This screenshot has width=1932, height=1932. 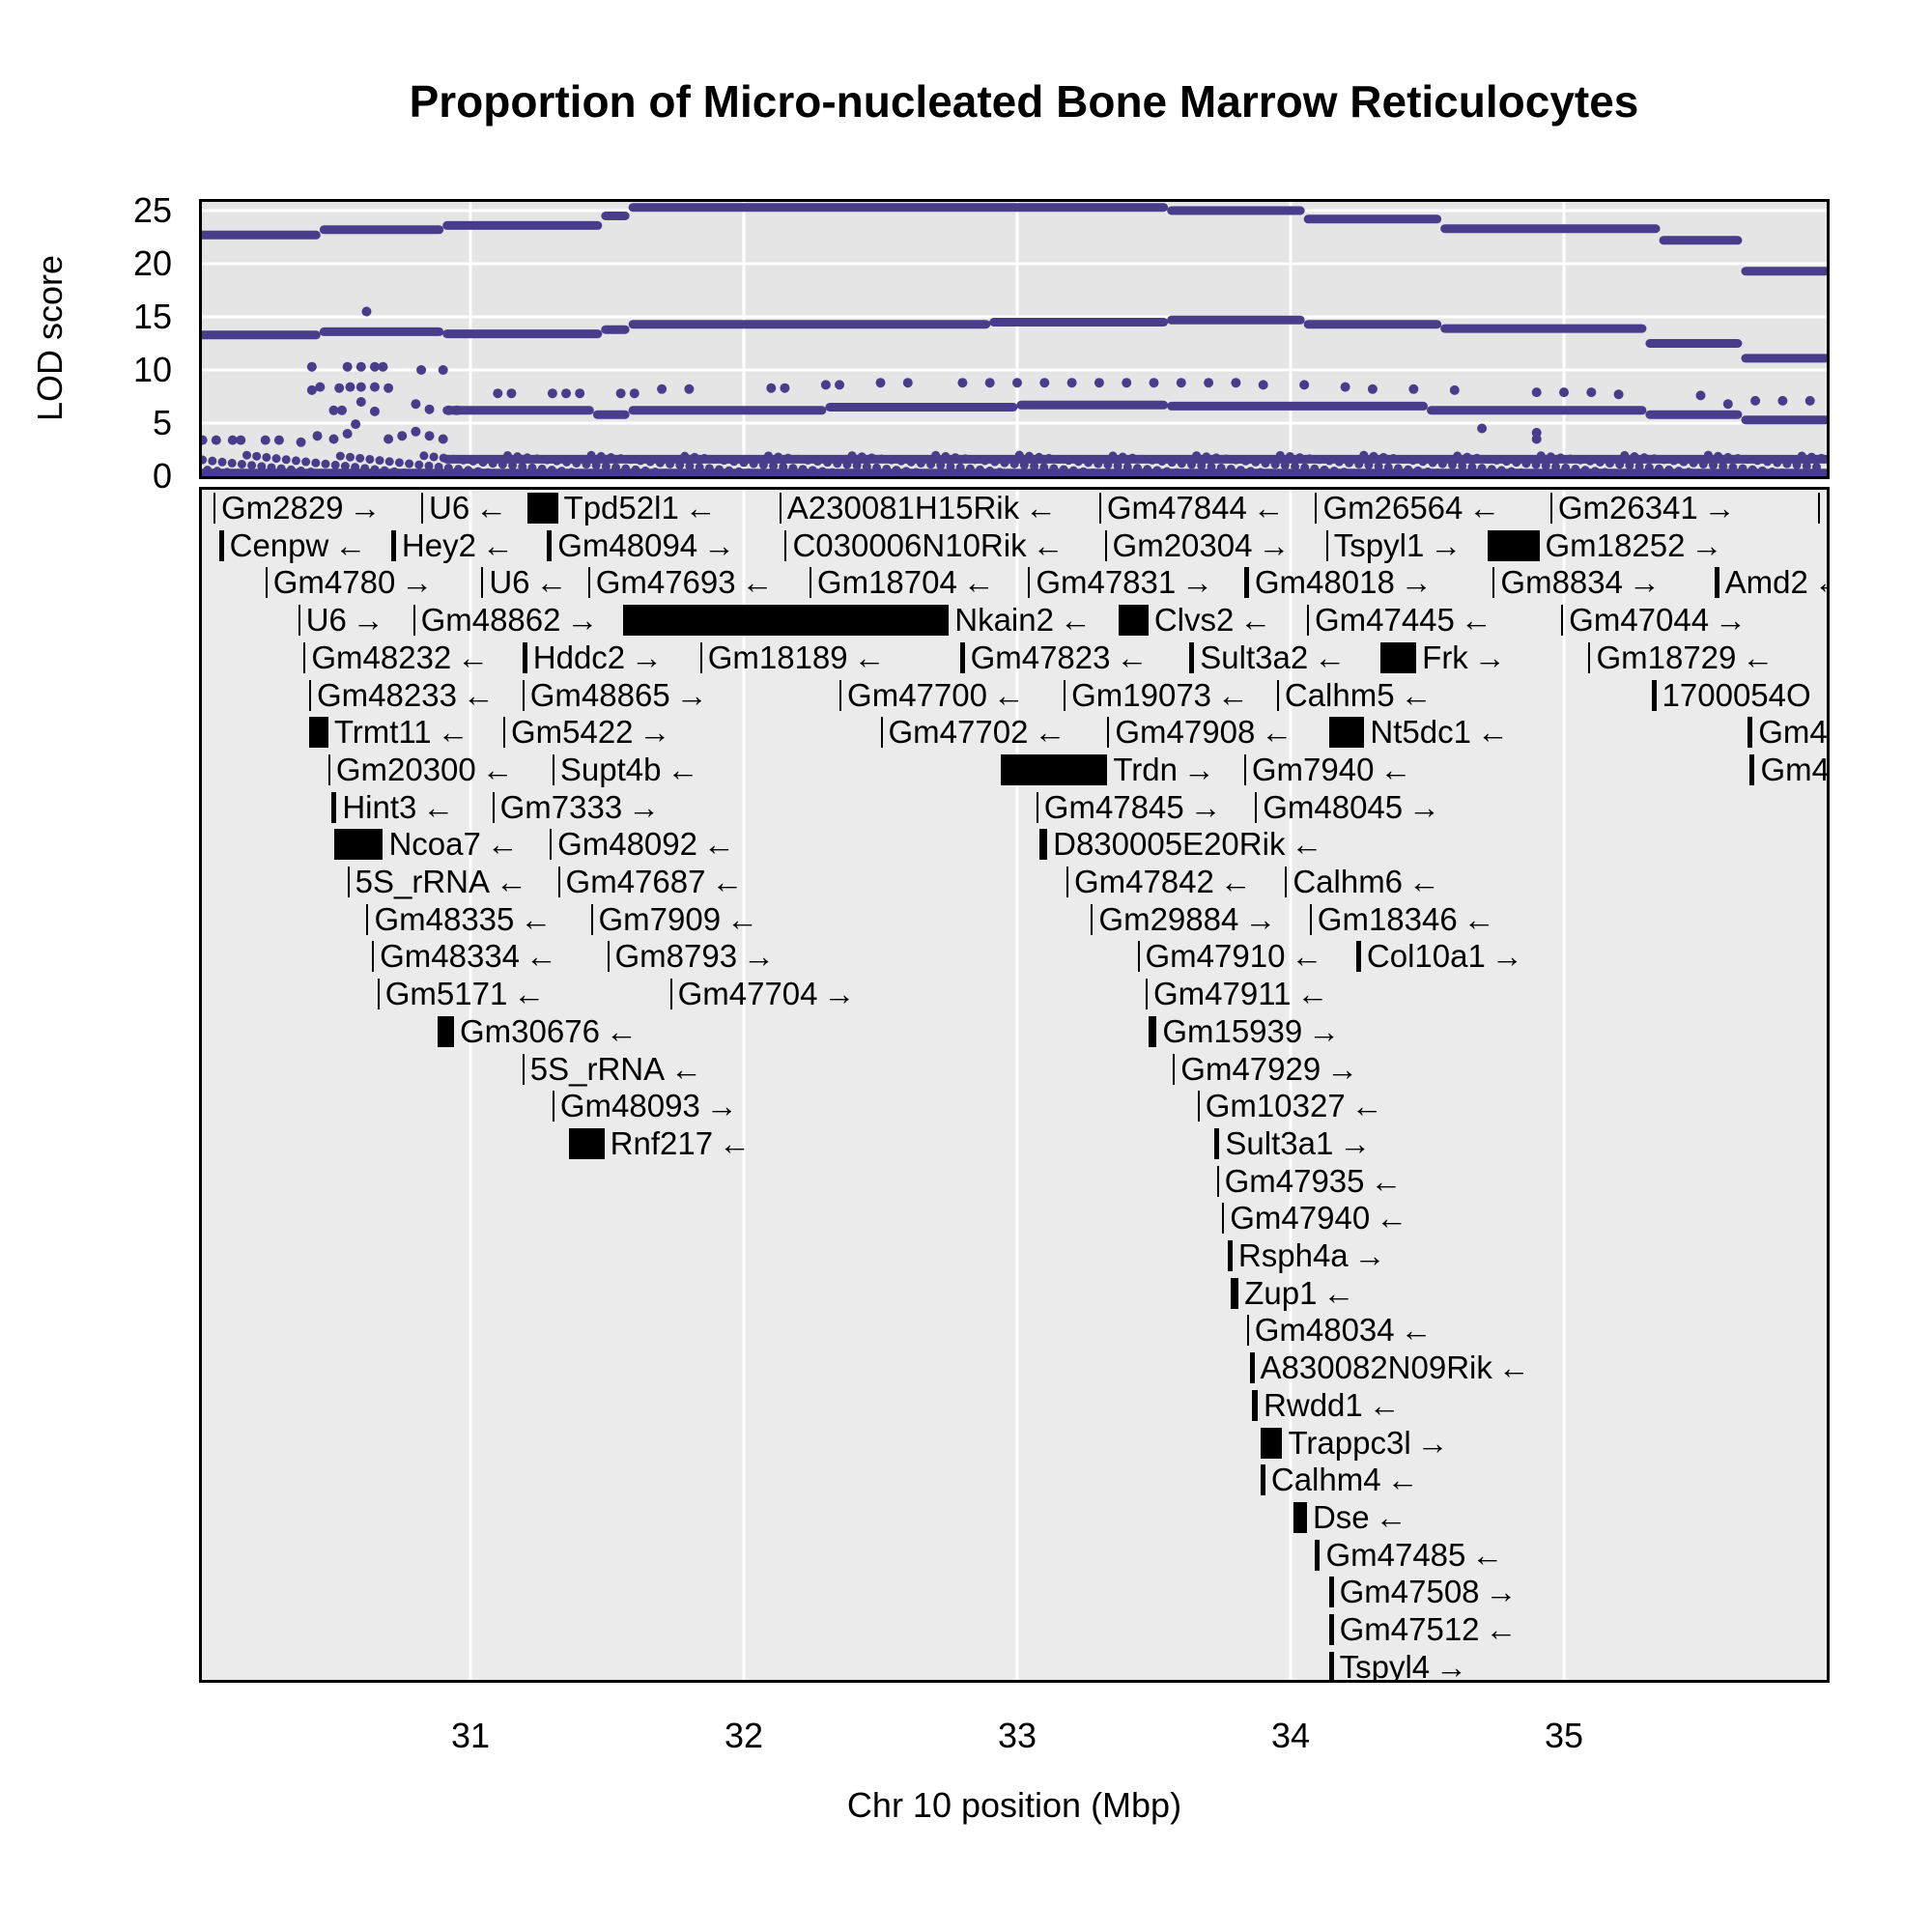 What do you see at coordinates (777, 657) in the screenshot?
I see `gene-label: Gm18189` at bounding box center [777, 657].